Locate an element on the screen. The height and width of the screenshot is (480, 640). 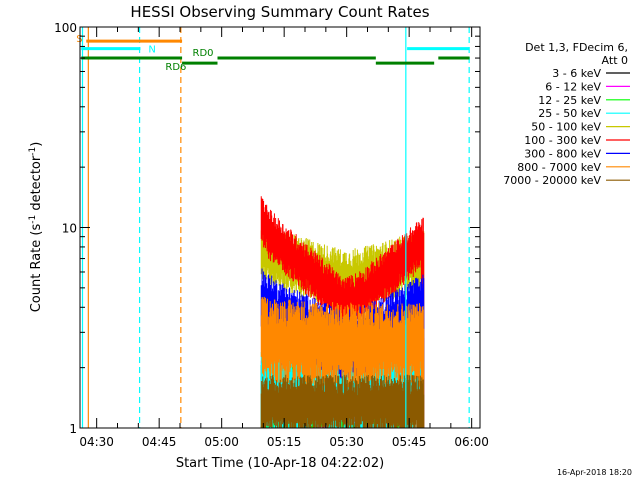
y-axis-label-end: ) is located at coordinates (36, 144).